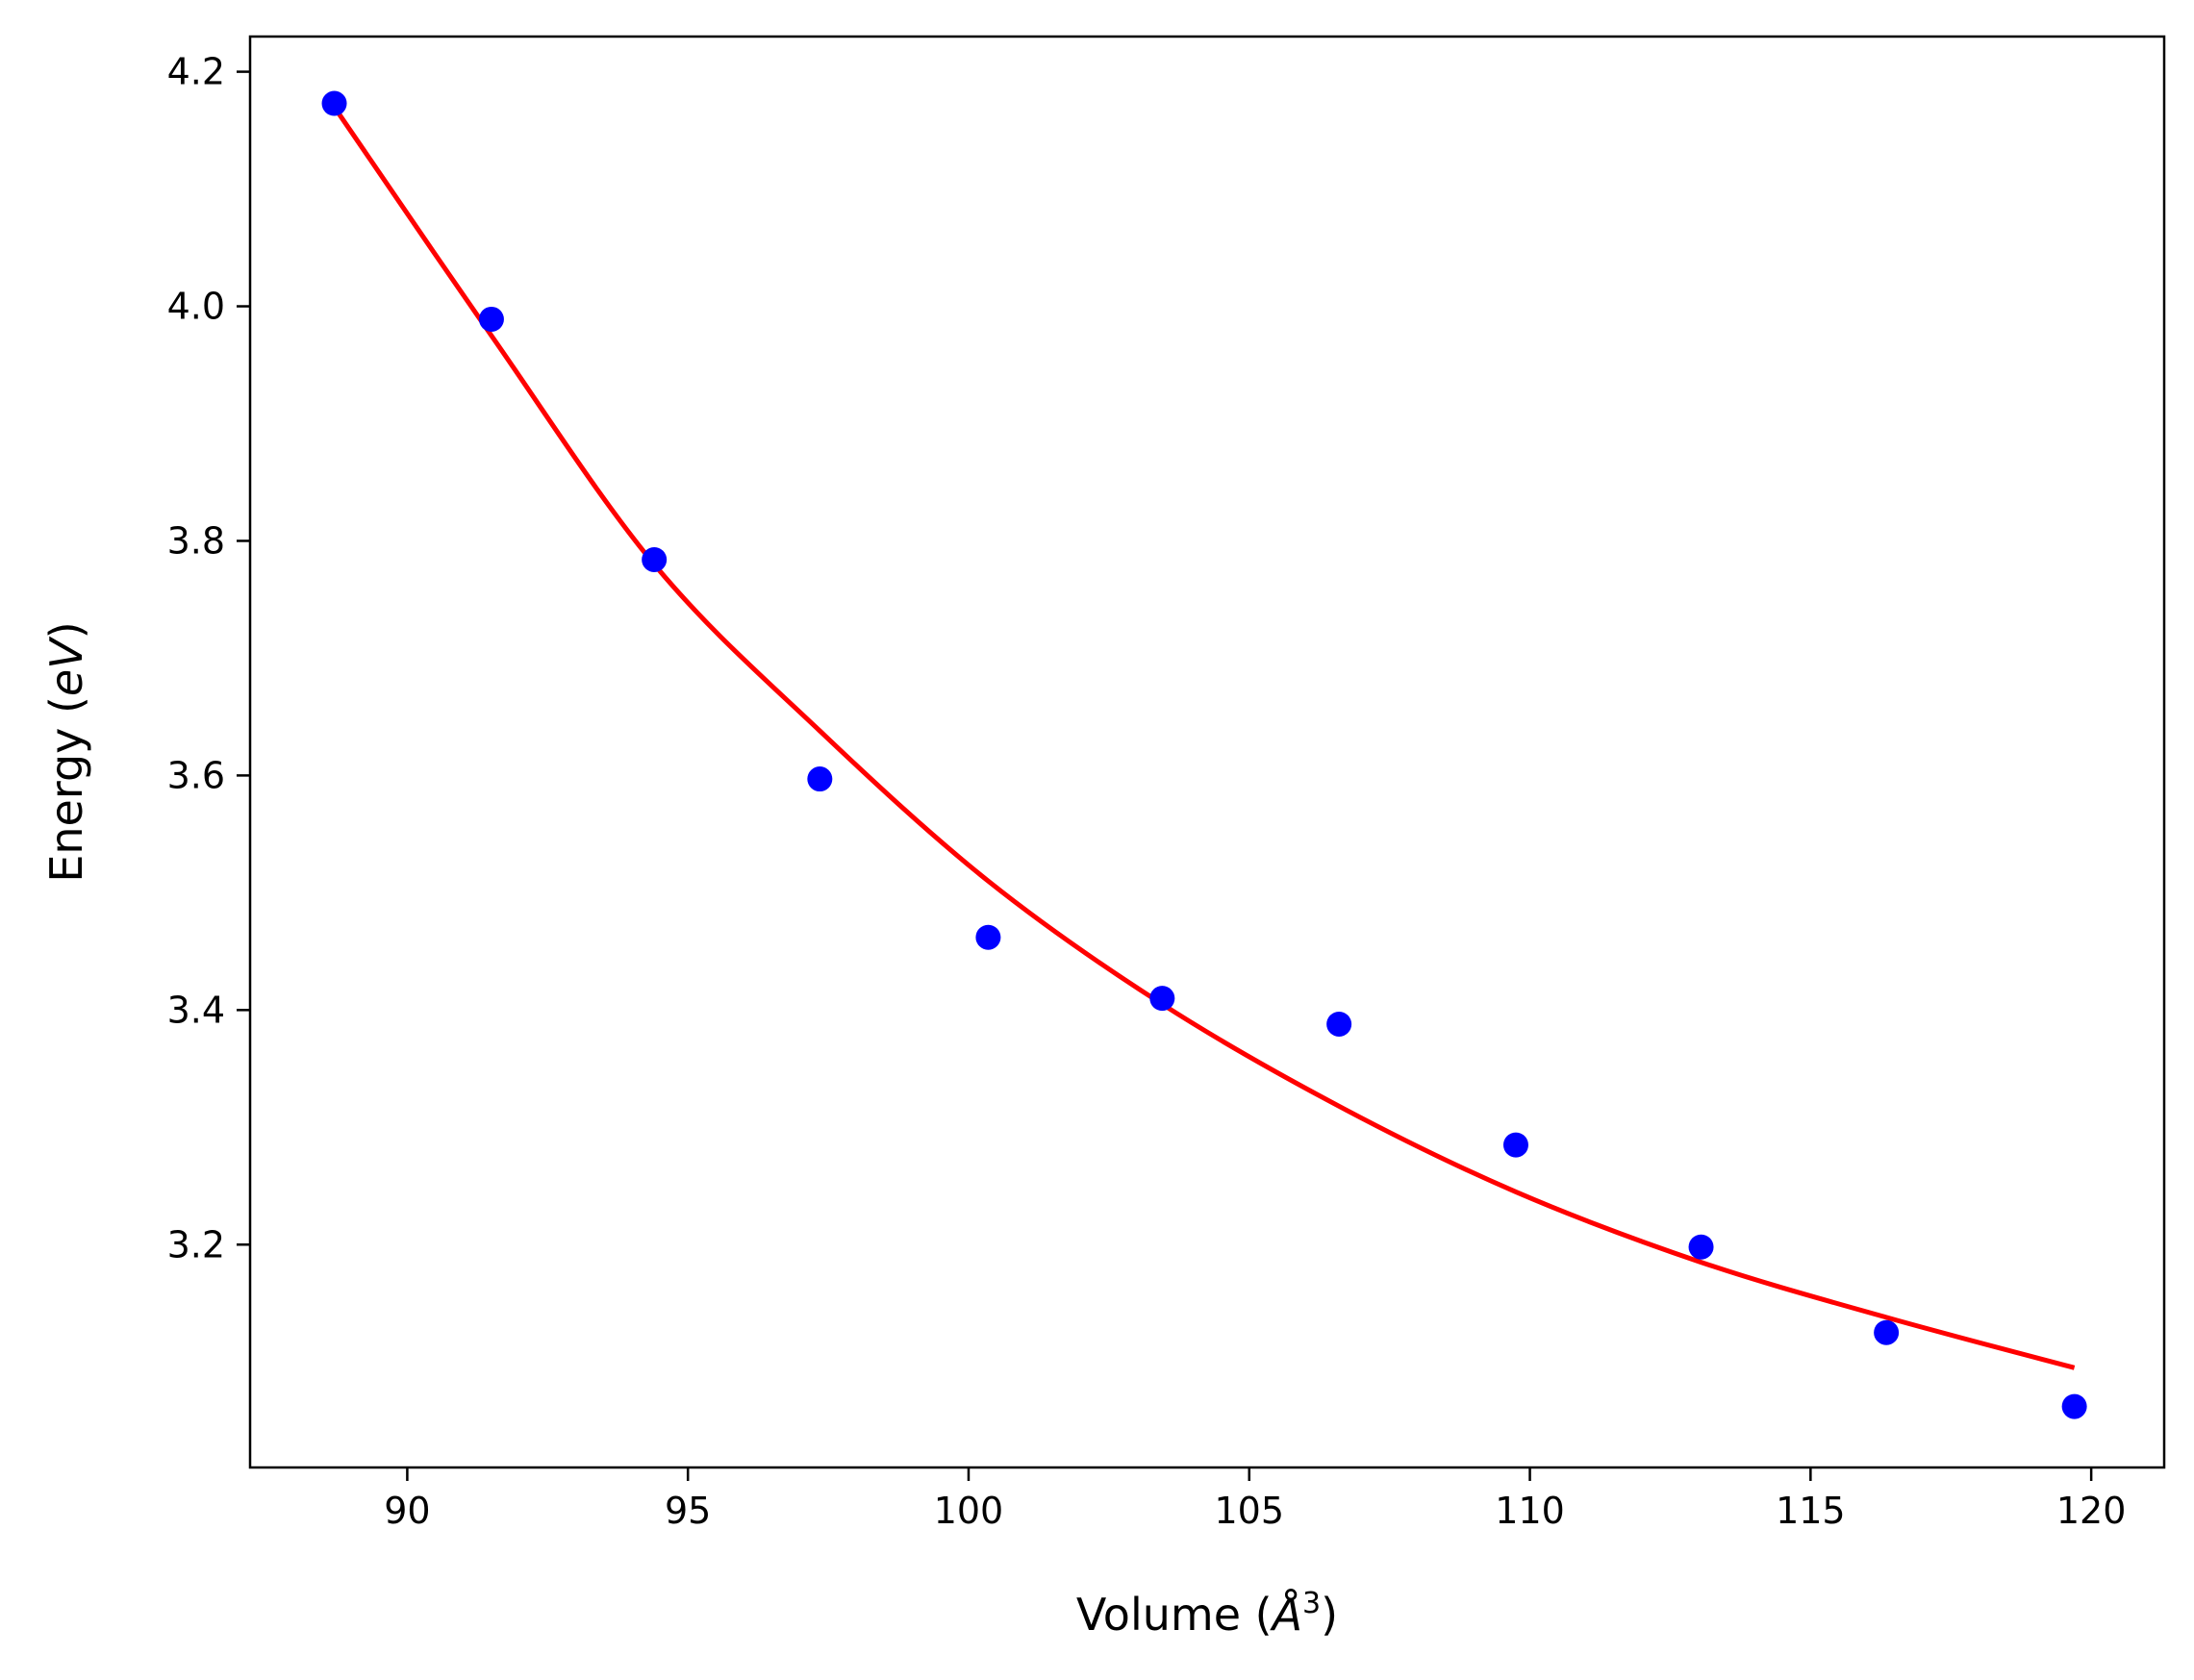  What do you see at coordinates (196, 307) in the screenshot?
I see `y-tick-label: 4.0` at bounding box center [196, 307].